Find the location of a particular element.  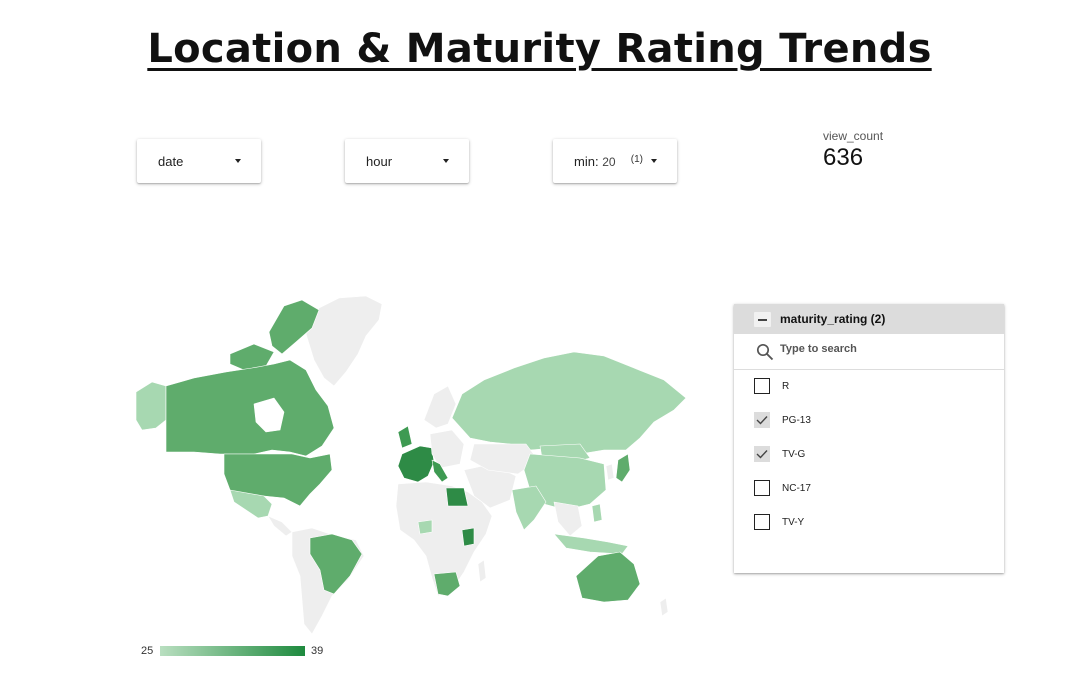

map-region-mexico is located at coordinates (251, 504).